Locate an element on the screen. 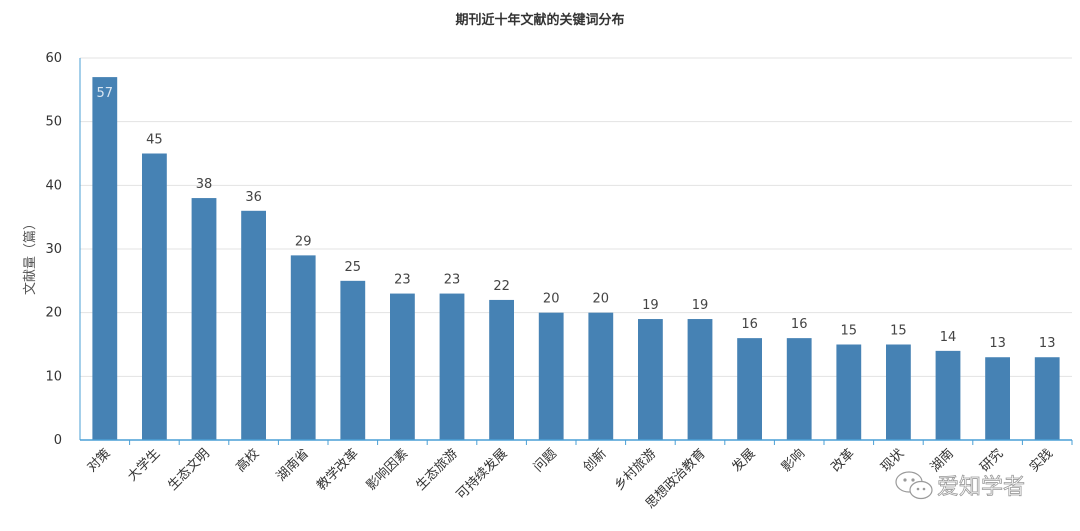 This screenshot has width=1080, height=531. data-label: 14 is located at coordinates (948, 337).